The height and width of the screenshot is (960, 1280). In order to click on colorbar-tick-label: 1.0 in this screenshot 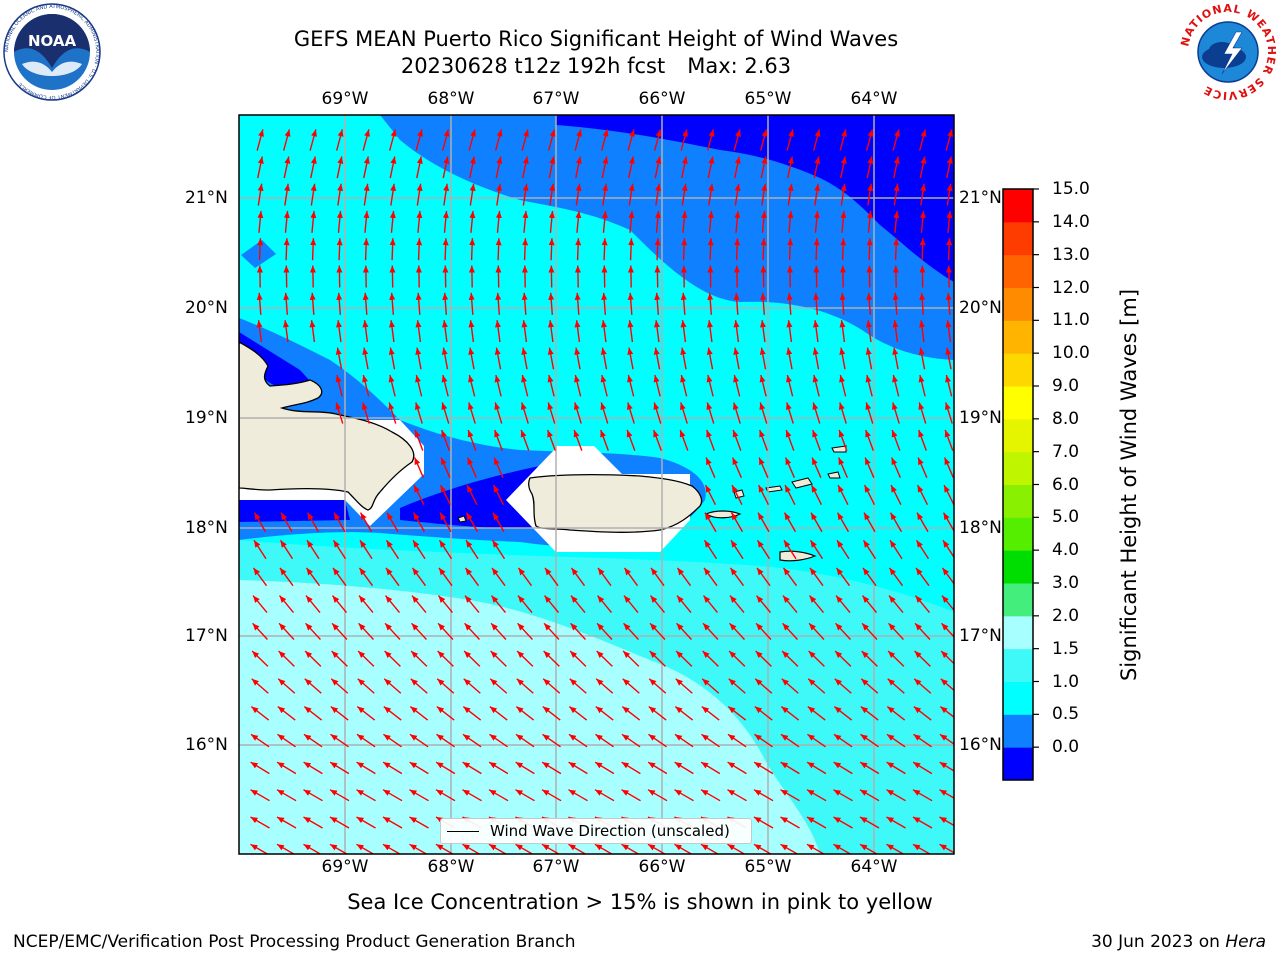, I will do `click(1066, 681)`.